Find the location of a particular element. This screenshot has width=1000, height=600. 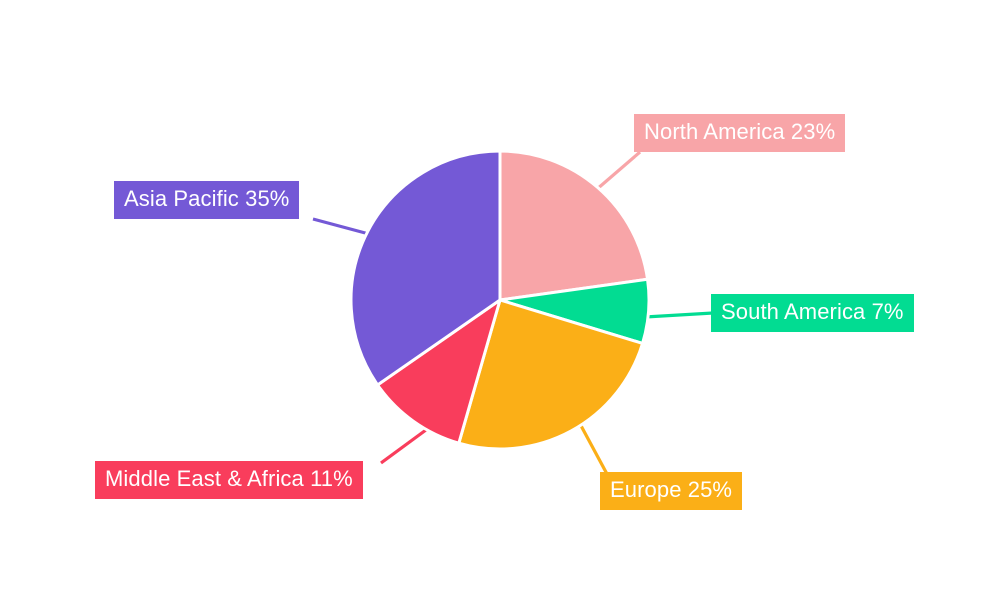

pie-label-south-america: South America 7% is located at coordinates (812, 313).